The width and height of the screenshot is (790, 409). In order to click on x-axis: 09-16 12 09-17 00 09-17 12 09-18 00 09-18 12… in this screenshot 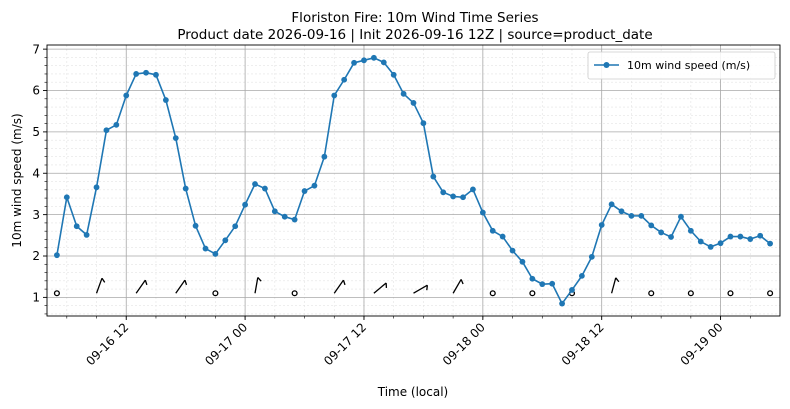, I will do `click(408, 342)`.